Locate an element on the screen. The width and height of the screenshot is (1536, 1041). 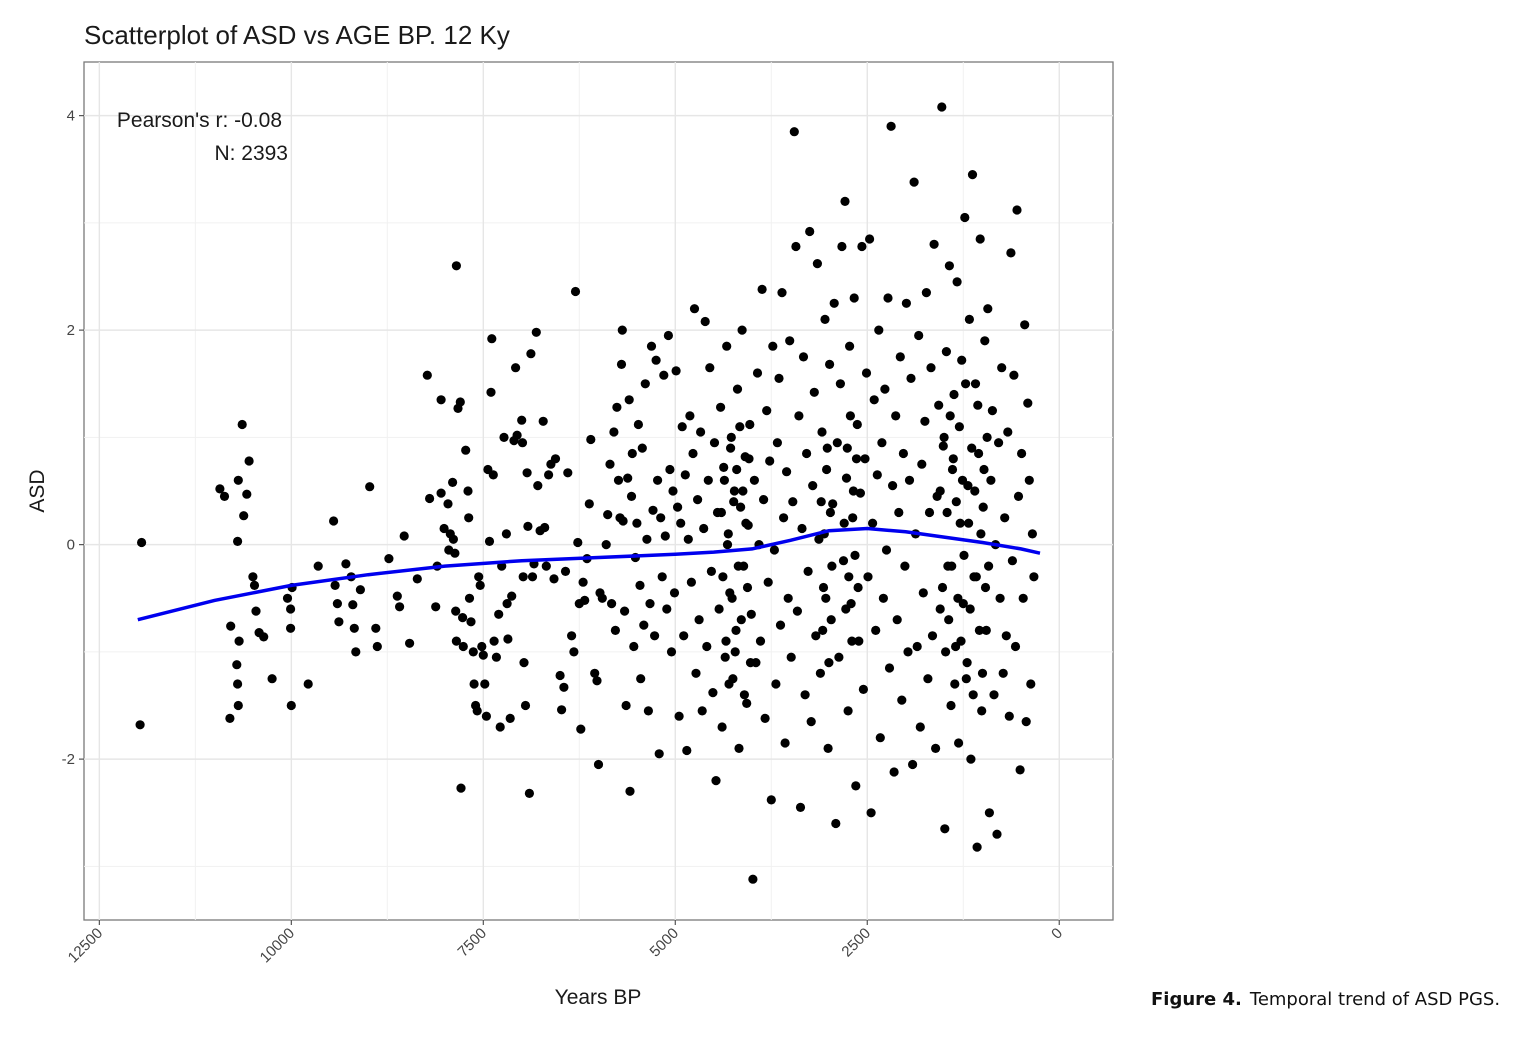
caption-label: Figure 4. is located at coordinates (1196, 999).